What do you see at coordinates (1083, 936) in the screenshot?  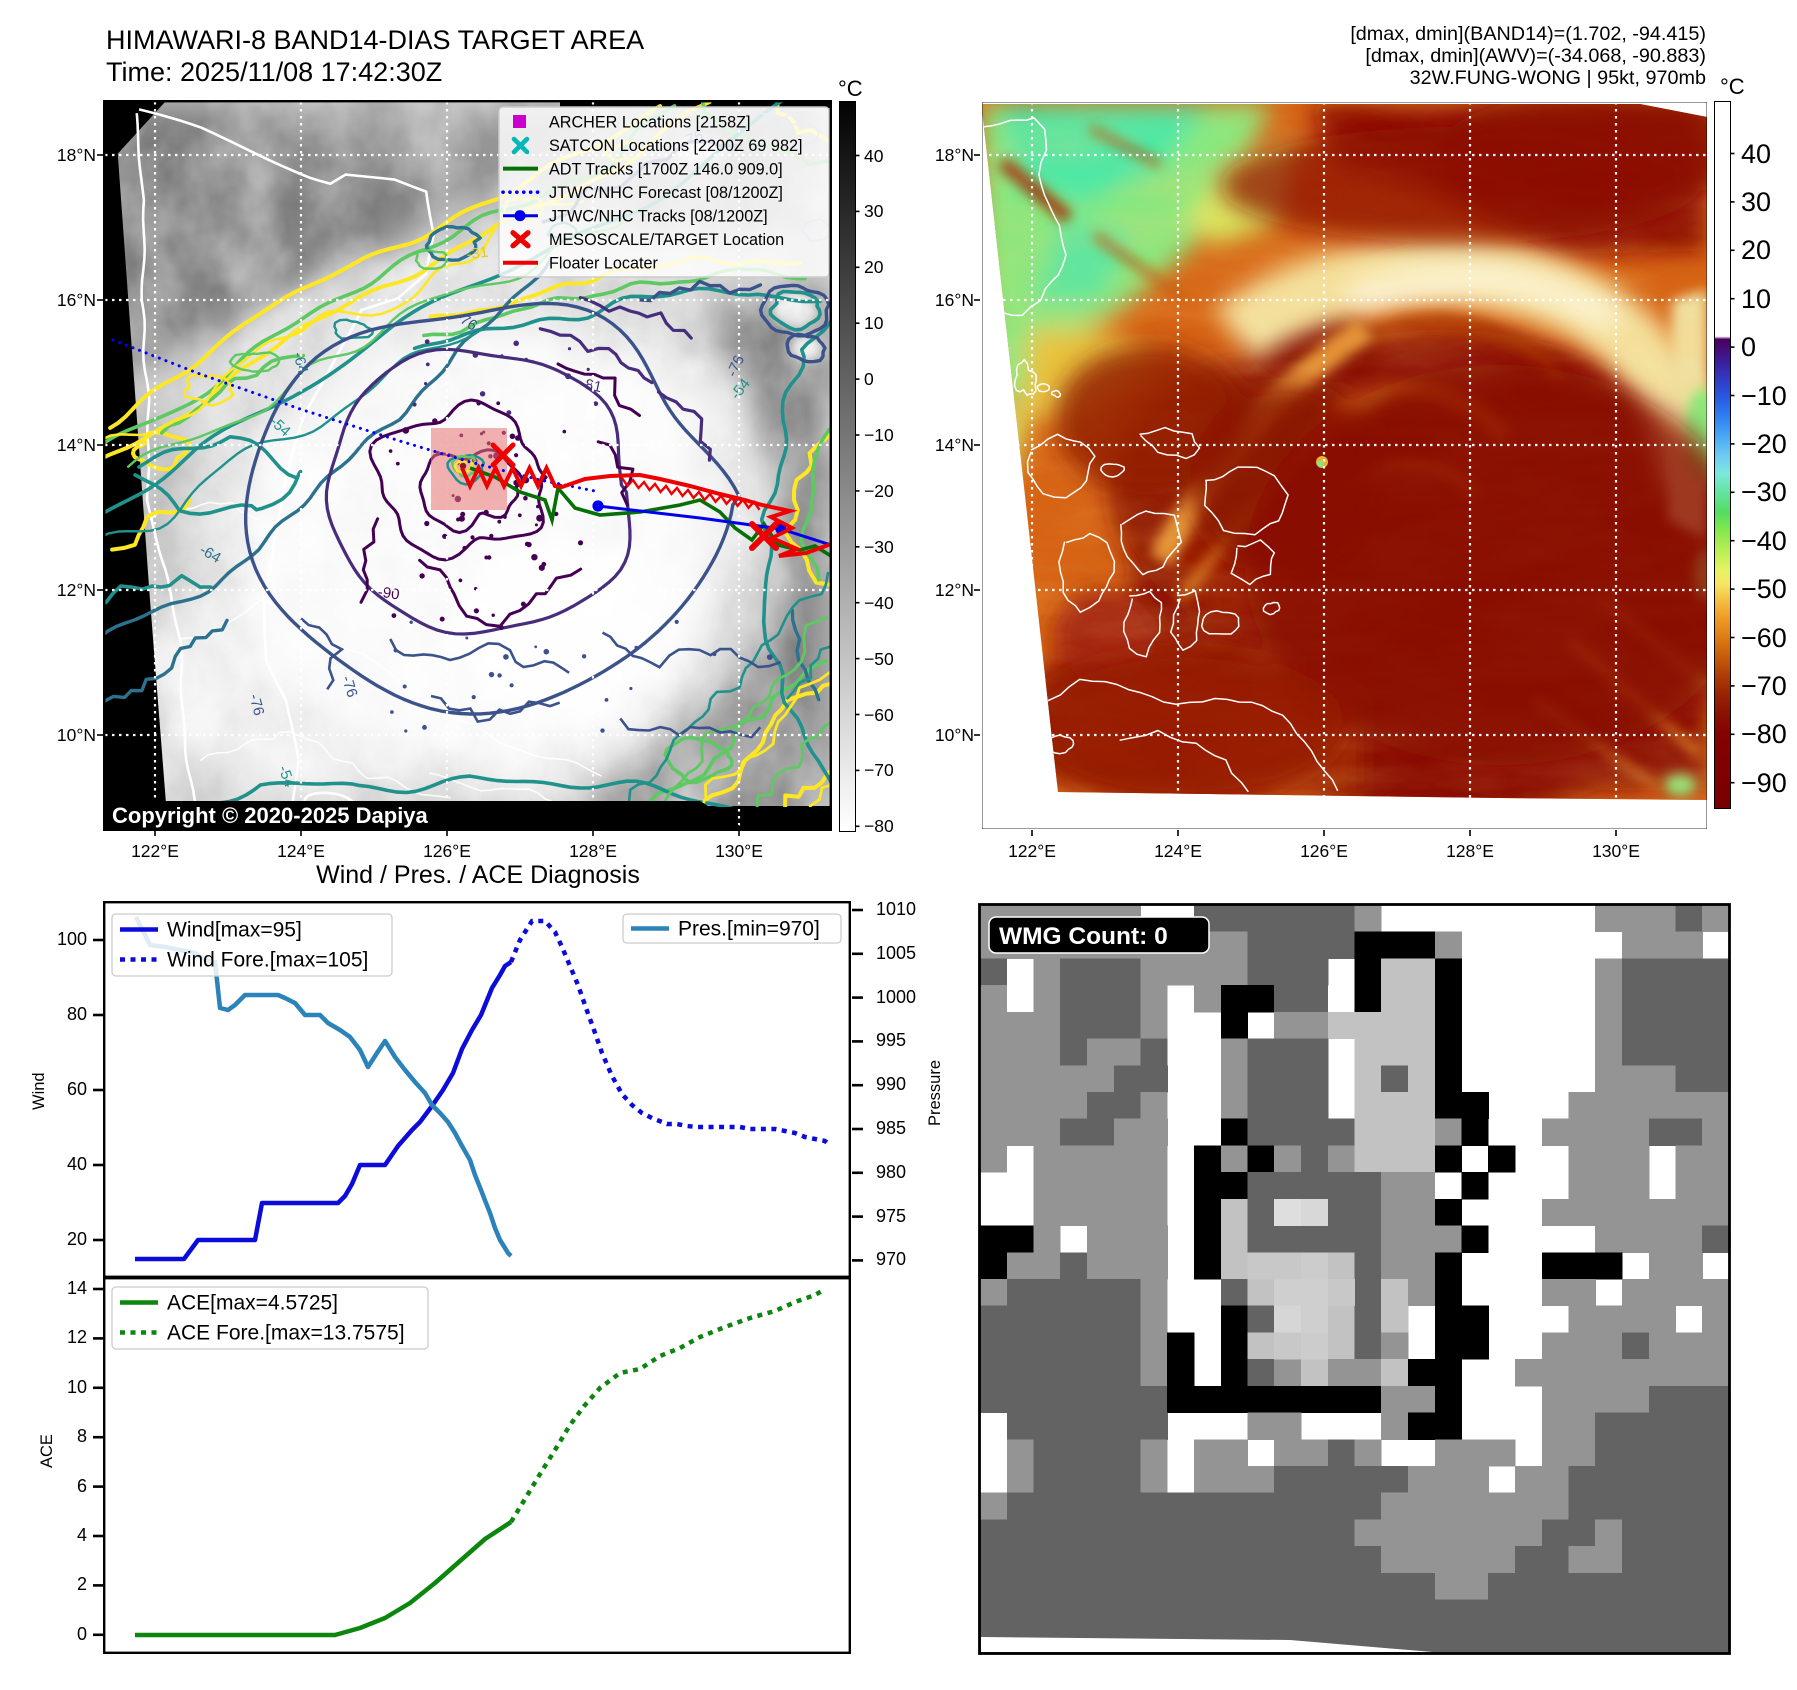 I see `svg-text: WMG Count: 0` at bounding box center [1083, 936].